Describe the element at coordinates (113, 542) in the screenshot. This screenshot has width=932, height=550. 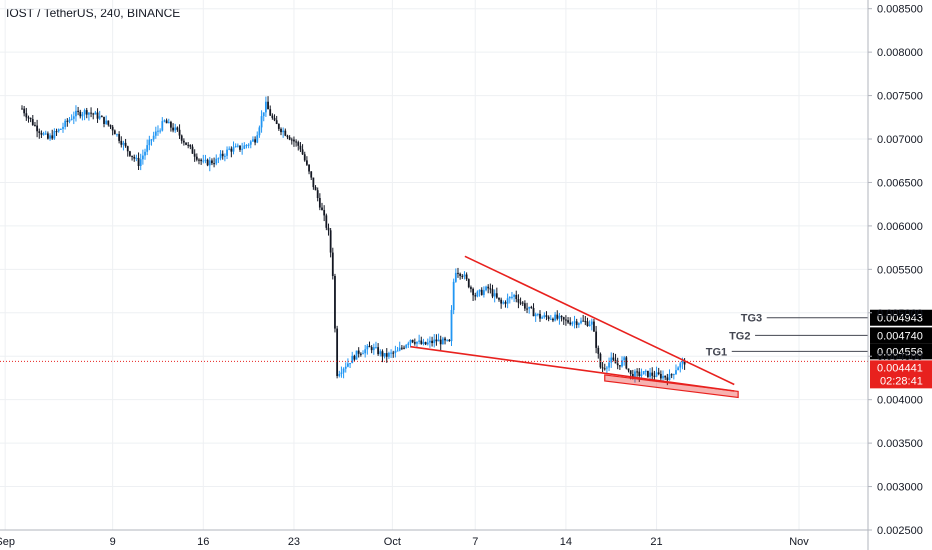
I see `x-tick-label: 9` at that location.